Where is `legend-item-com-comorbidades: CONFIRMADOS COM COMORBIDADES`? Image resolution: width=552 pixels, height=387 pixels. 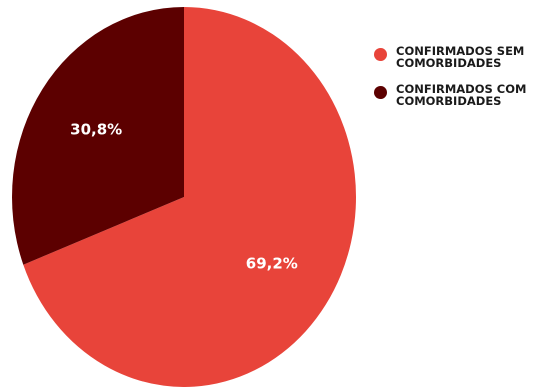
legend-item-com-comorbidades: CONFIRMADOS COM COMORBIDADES is located at coordinates (462, 95).